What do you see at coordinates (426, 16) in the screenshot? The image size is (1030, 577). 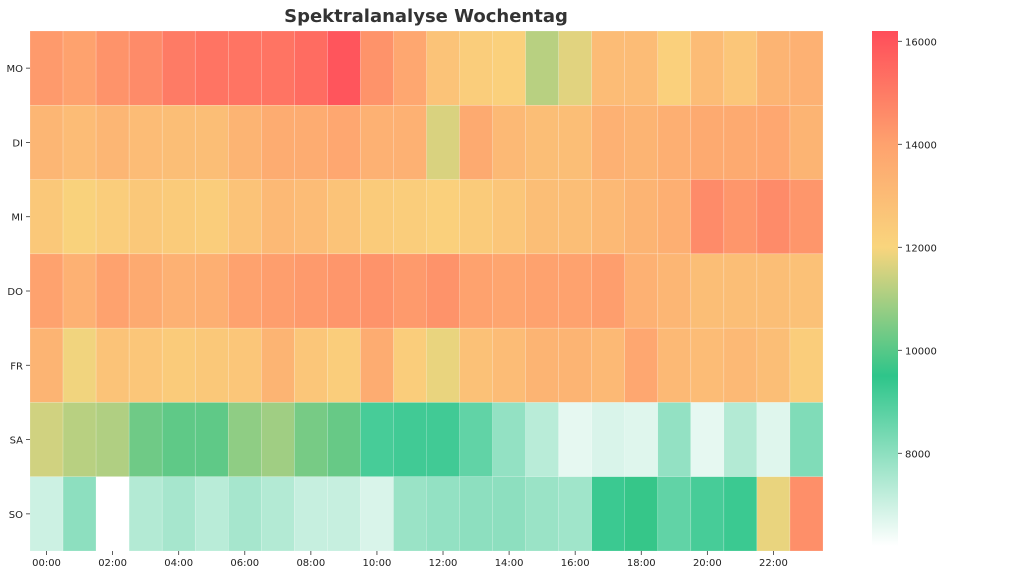 I see `chart-title: Spektralanalyse Wochentag` at bounding box center [426, 16].